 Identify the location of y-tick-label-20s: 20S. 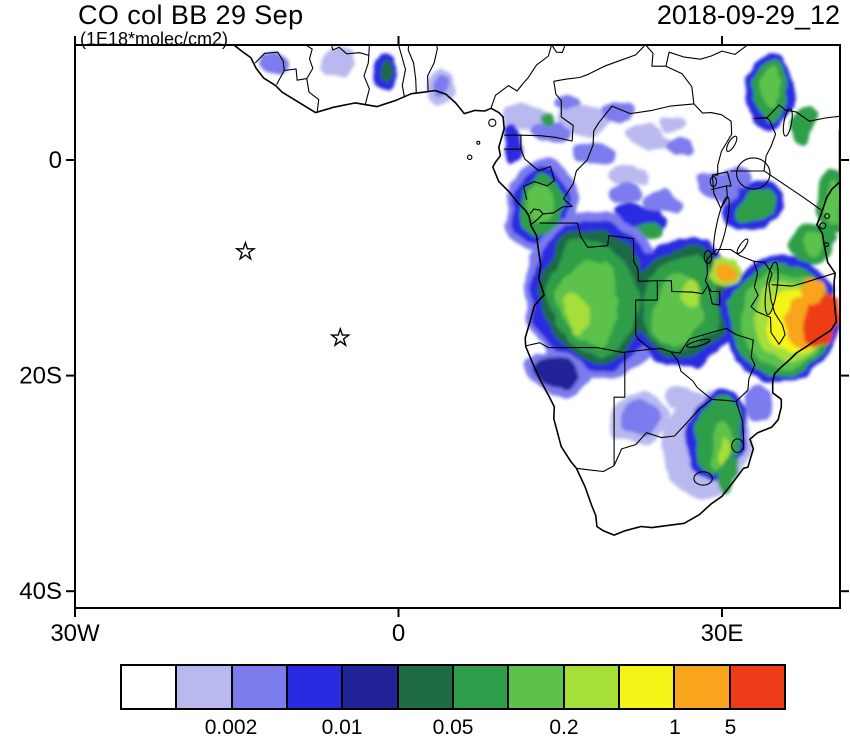
(40, 376).